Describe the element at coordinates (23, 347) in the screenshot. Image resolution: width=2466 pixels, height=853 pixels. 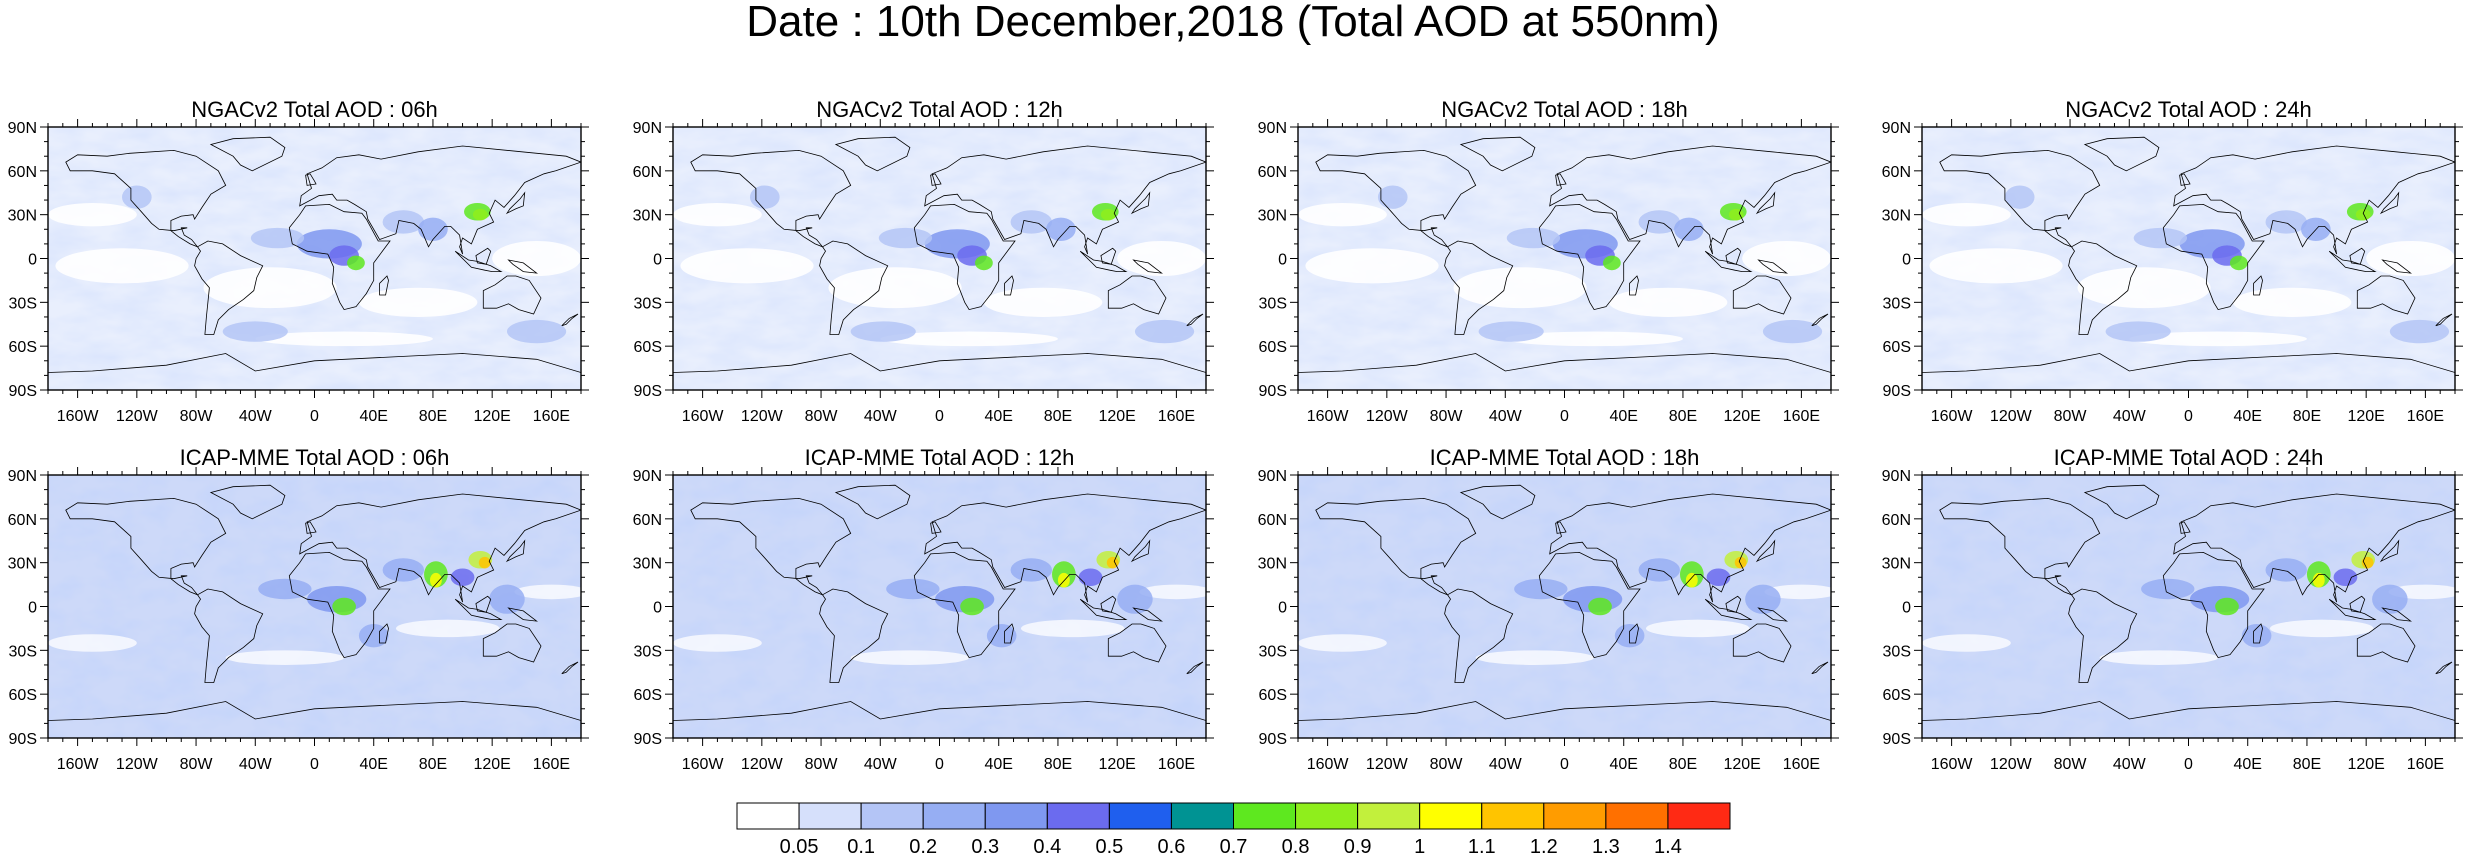
I see `lat-tick-label: 60S` at that location.